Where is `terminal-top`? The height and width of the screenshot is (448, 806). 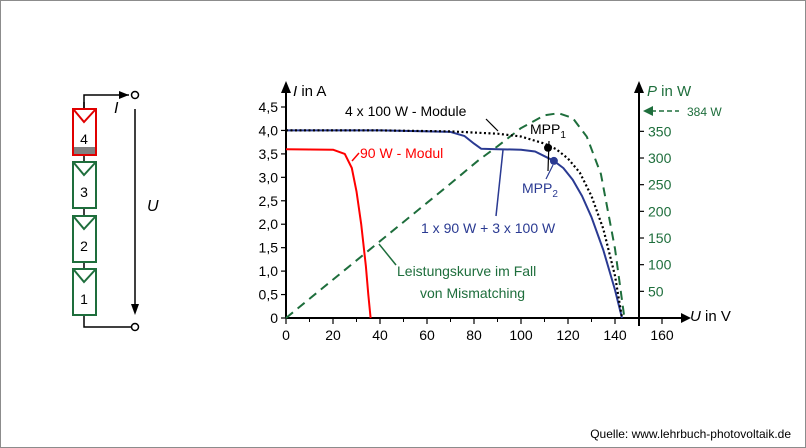 terminal-top is located at coordinates (135, 95).